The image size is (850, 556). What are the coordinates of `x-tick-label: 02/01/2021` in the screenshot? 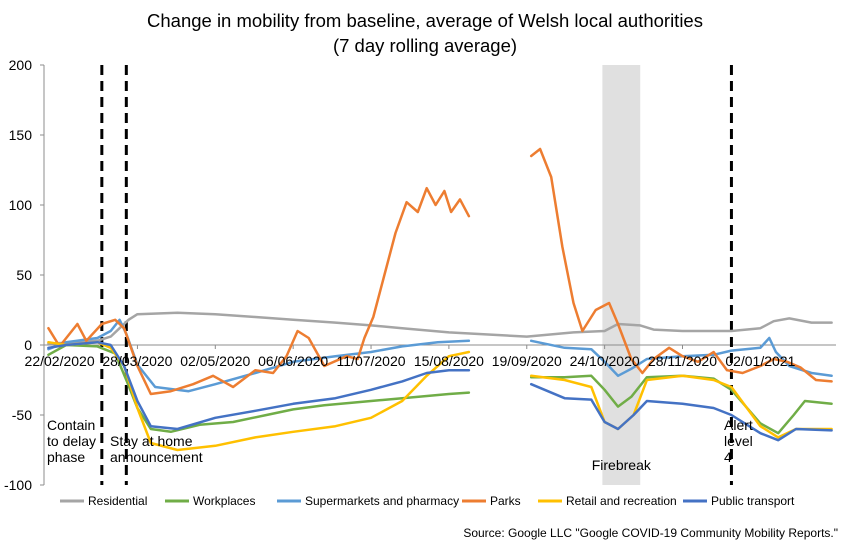 It's located at (760, 361).